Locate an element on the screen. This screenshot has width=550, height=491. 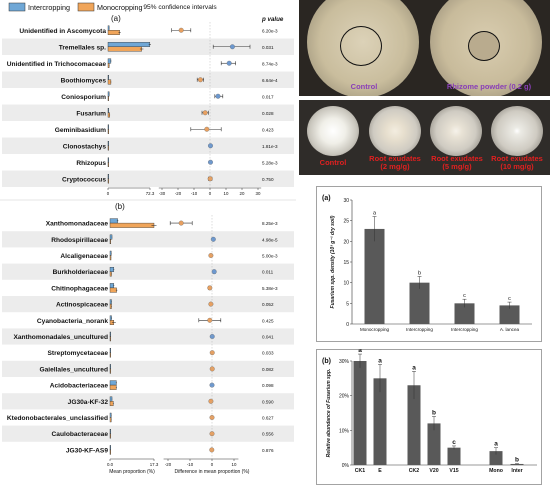
p-value: 0.876 is located at coordinates (268, 450).